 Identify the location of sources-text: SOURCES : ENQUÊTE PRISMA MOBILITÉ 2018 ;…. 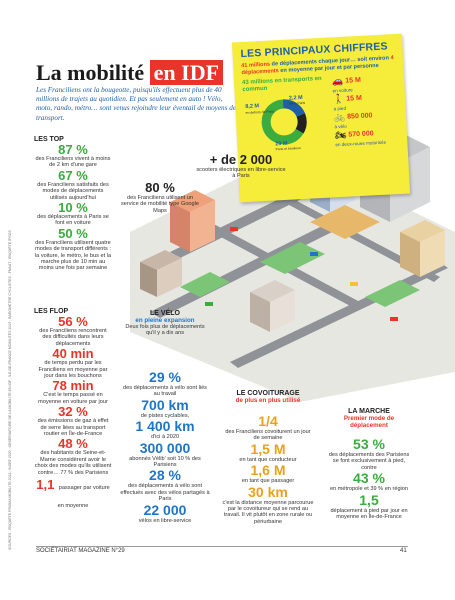
(10, 390).